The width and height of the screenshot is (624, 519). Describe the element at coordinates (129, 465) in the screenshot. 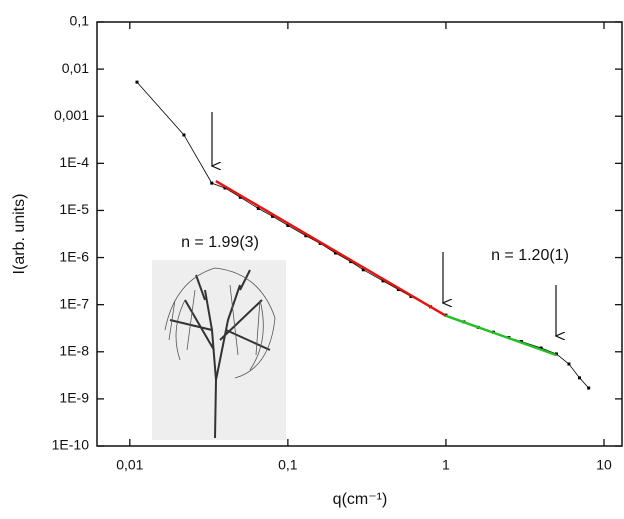

I see `x-tick-label: 0,01` at that location.